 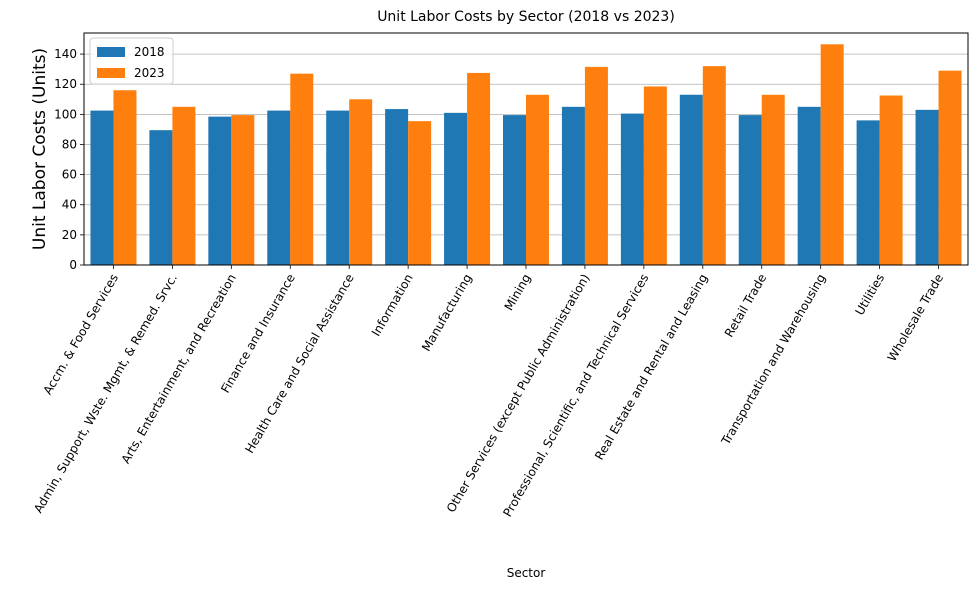 I want to click on x-tick-label: Utilities, so click(x=869, y=295).